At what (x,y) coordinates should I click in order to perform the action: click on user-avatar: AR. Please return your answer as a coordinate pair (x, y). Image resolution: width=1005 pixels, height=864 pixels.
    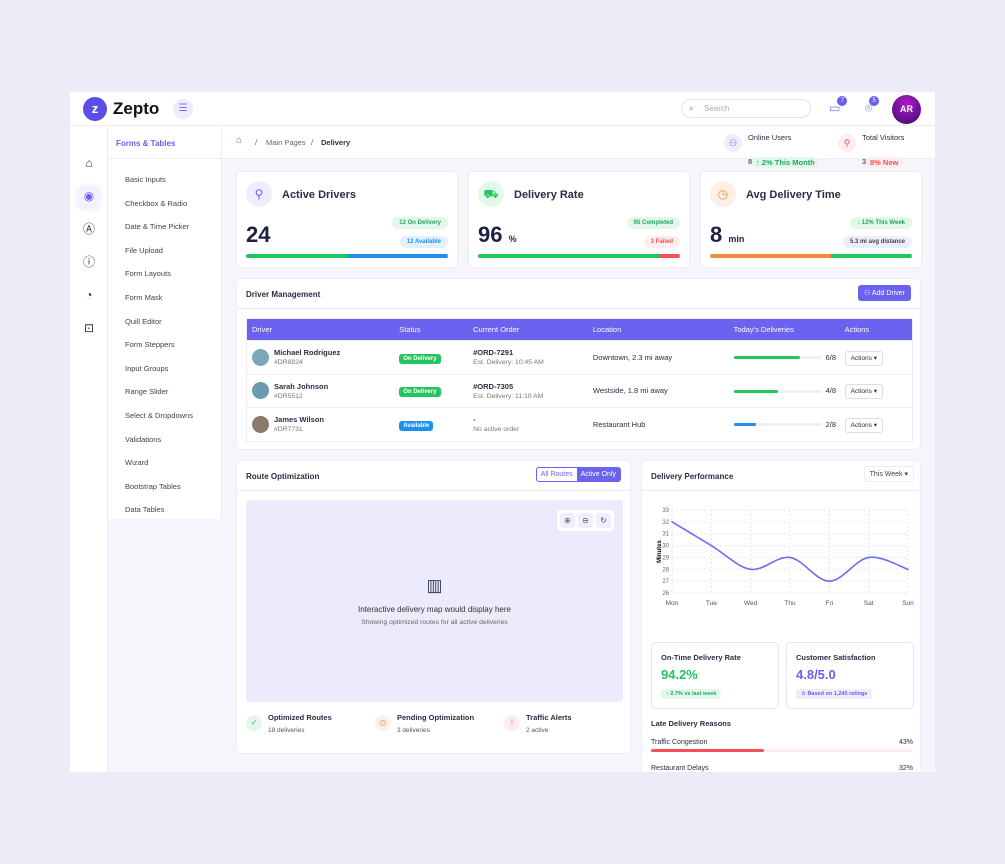
    Looking at the image, I should click on (906, 109).